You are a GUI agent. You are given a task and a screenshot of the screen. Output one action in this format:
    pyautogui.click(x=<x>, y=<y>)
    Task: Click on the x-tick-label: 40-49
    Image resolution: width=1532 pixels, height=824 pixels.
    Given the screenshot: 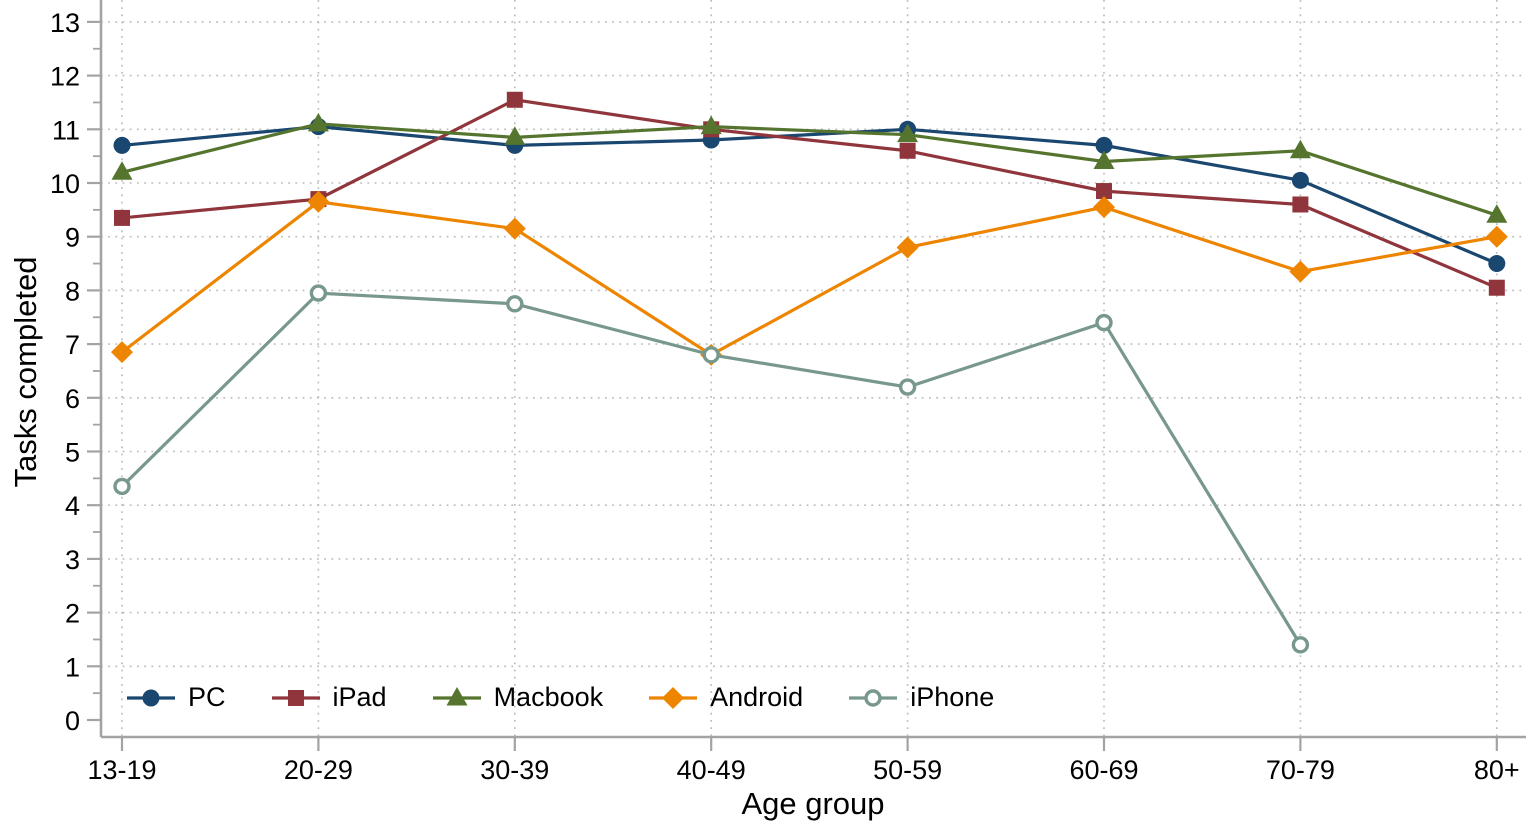 What is the action you would take?
    pyautogui.click(x=711, y=770)
    